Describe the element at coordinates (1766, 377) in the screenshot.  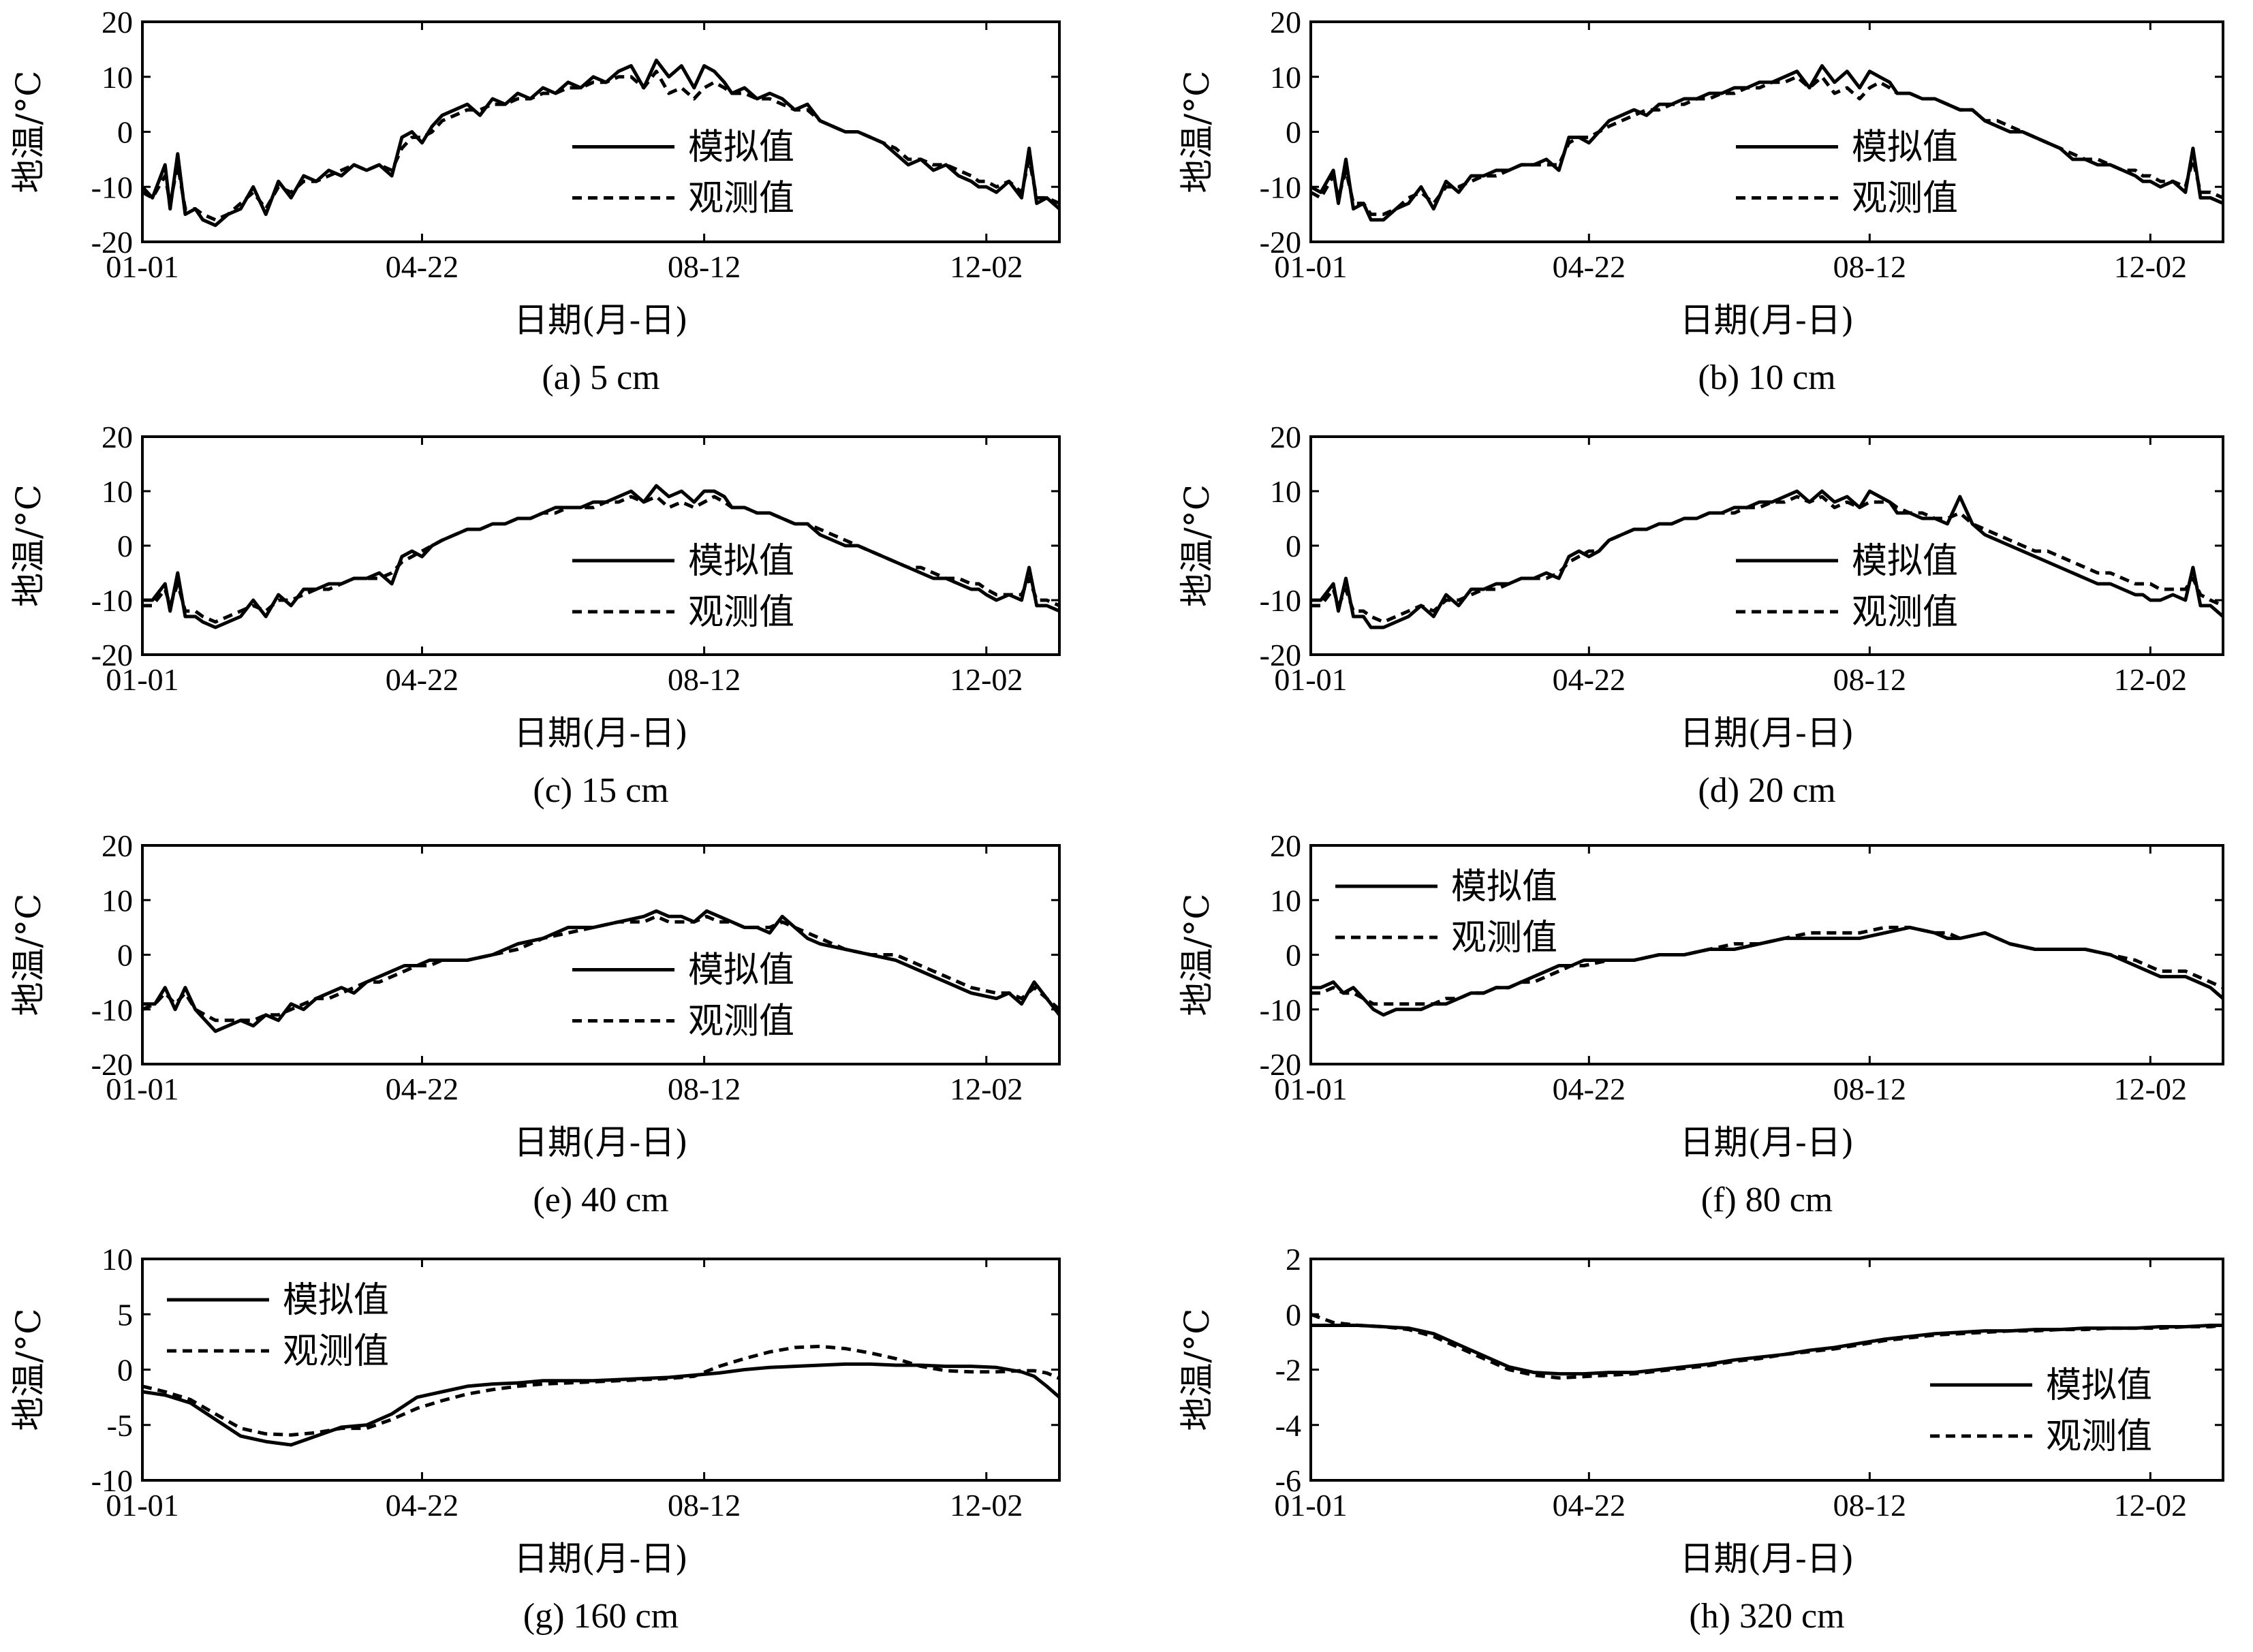
I see `panel-caption: (b) 10 cm` at that location.